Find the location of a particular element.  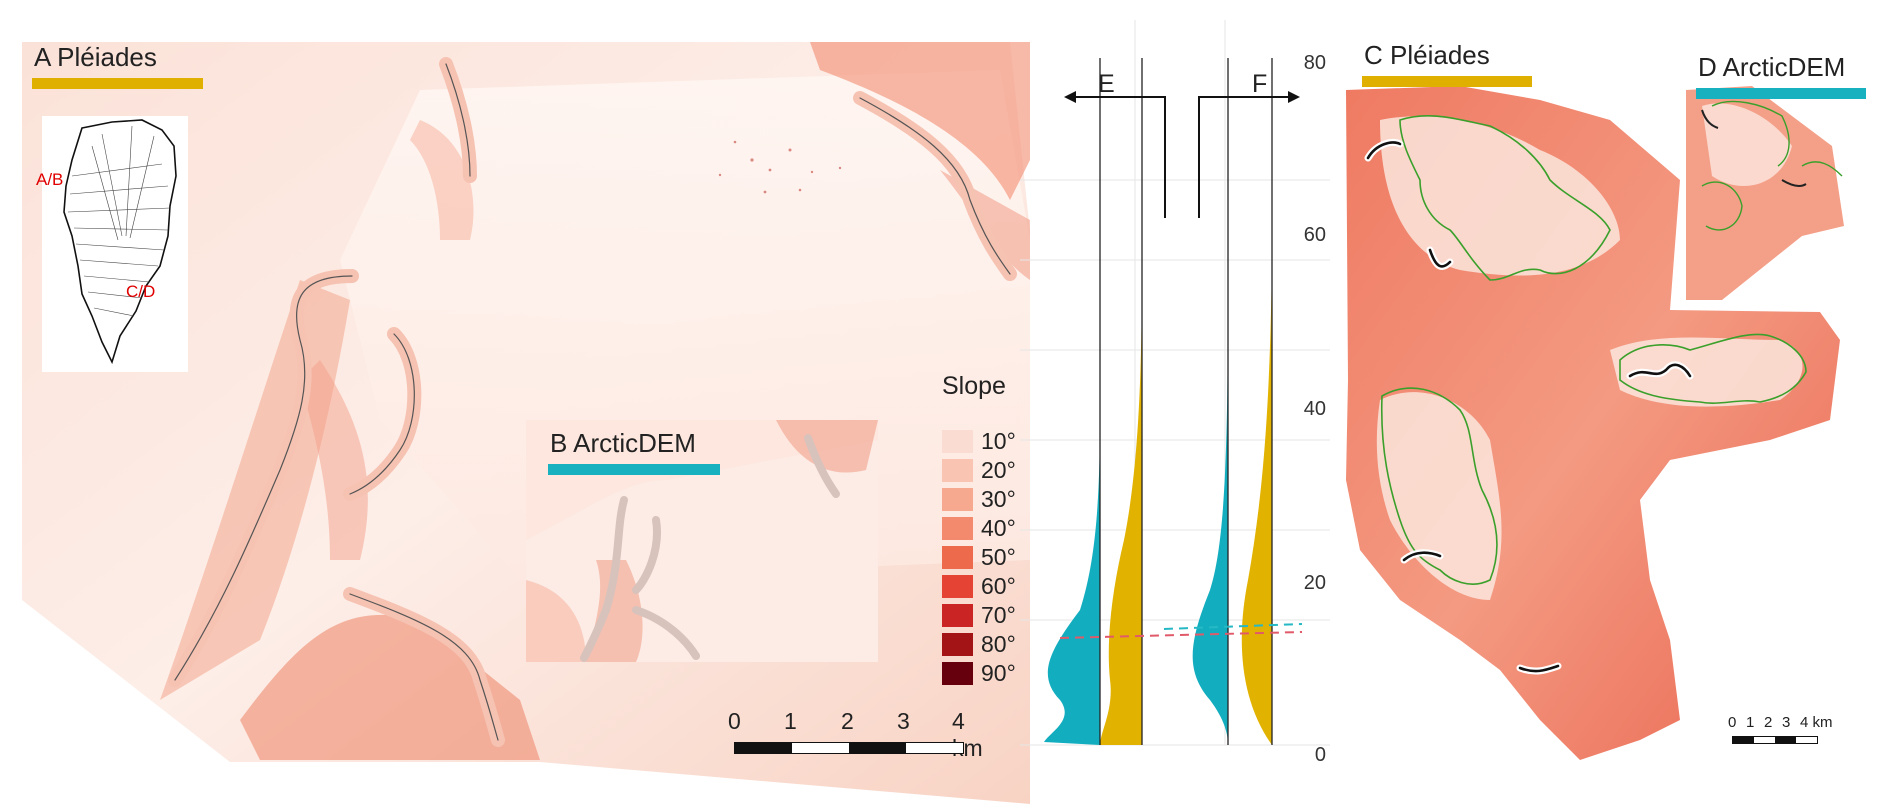

legend-item: 30° is located at coordinates (979, 499).